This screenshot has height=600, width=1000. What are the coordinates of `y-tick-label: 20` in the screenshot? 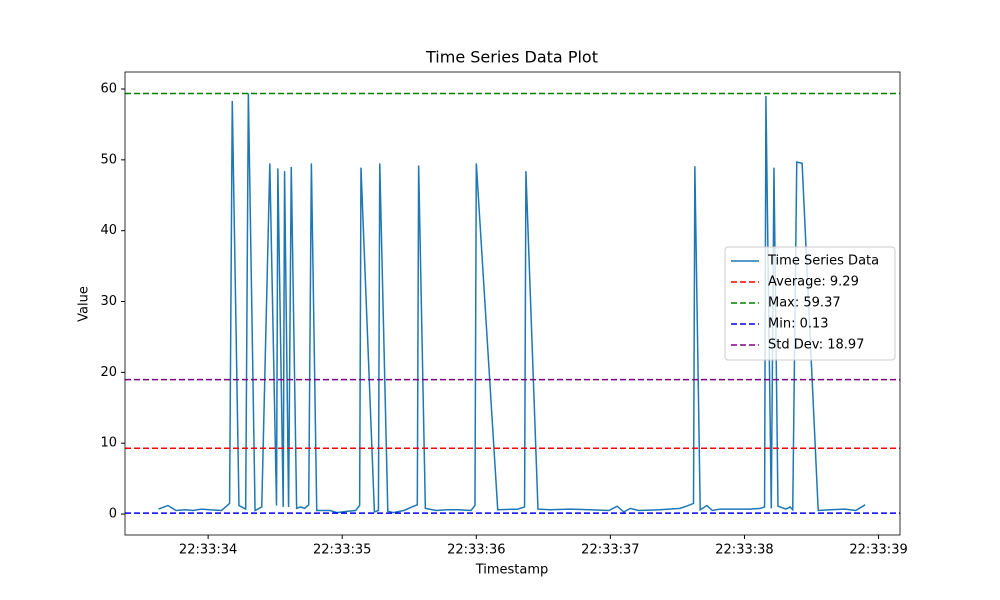 It's located at (108, 372).